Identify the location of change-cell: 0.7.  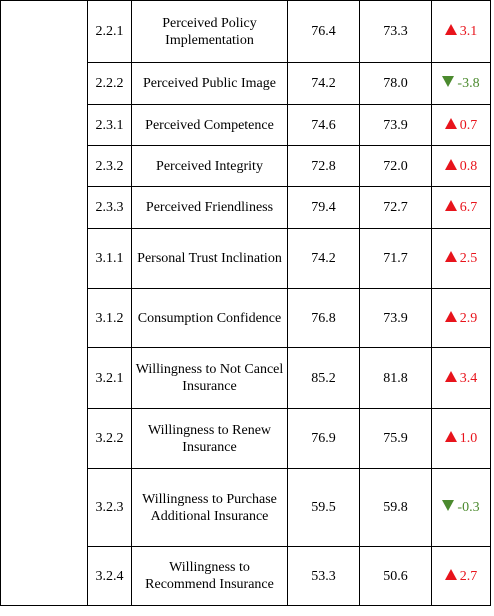
(461, 125).